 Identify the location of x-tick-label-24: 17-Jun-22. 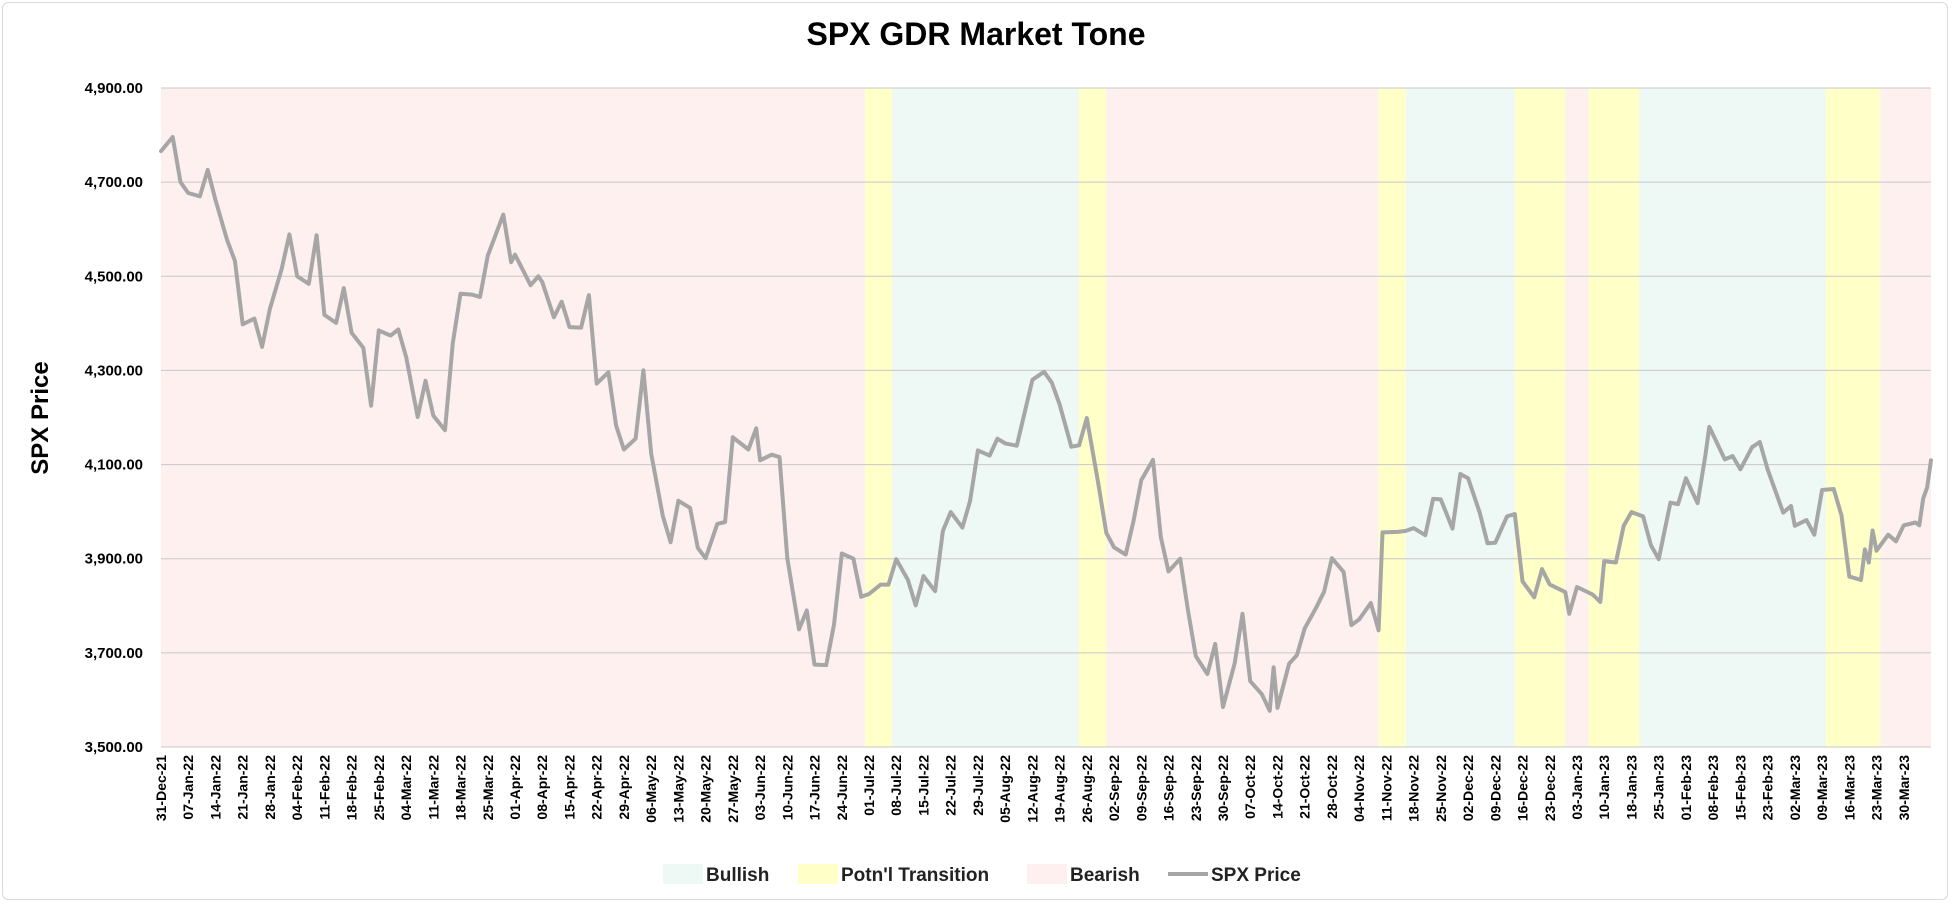
(815, 788).